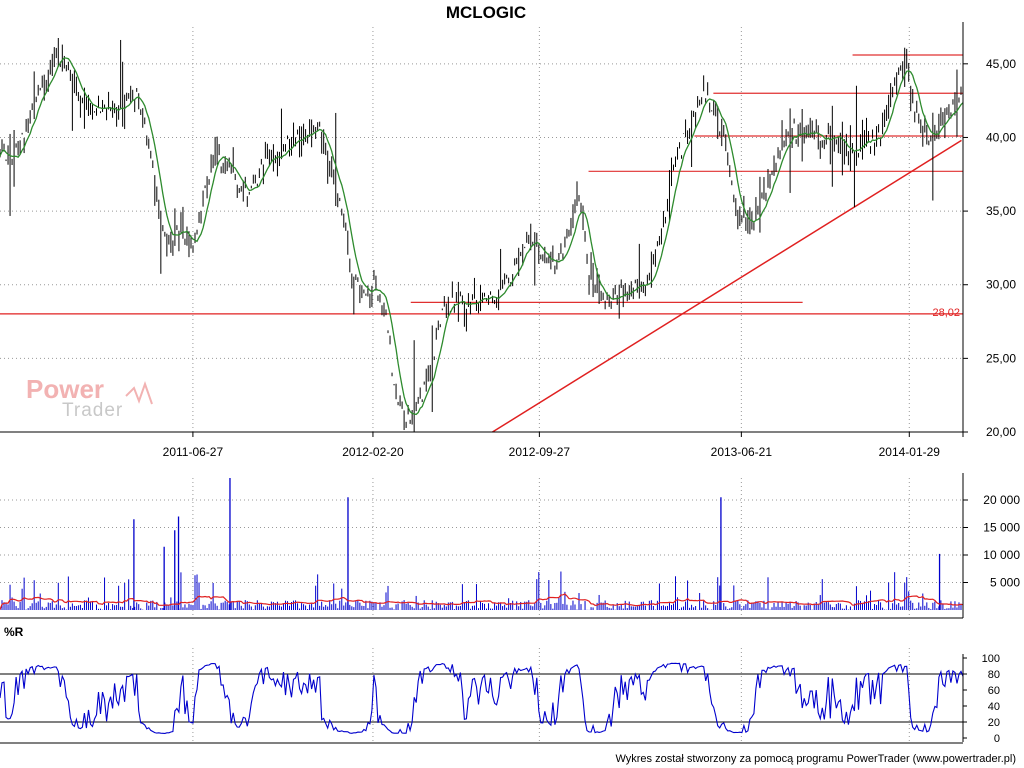  I want to click on x-tick-label: 2014-01-29, so click(910, 452).